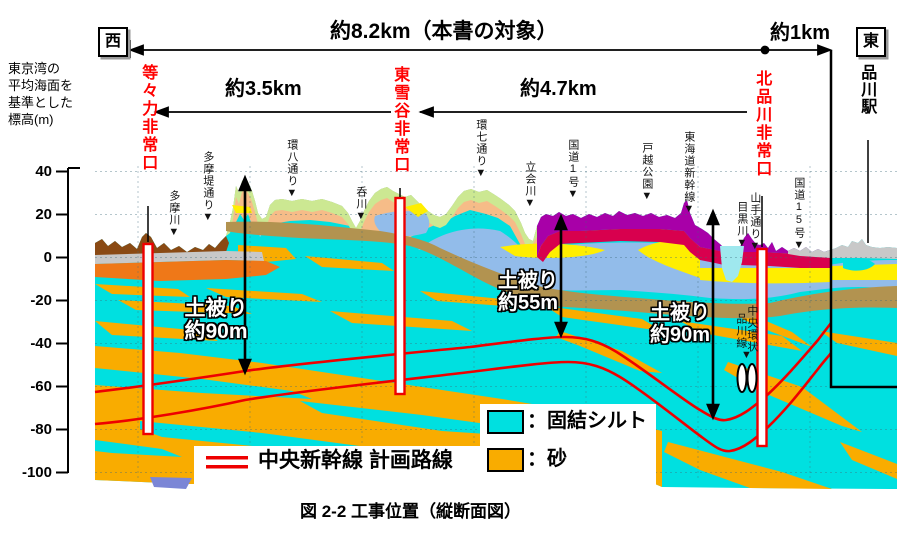 Image resolution: width=899 pixels, height=533 pixels. What do you see at coordinates (842, 249) in the screenshot?
I see `layer-gray-cap-east` at bounding box center [842, 249].